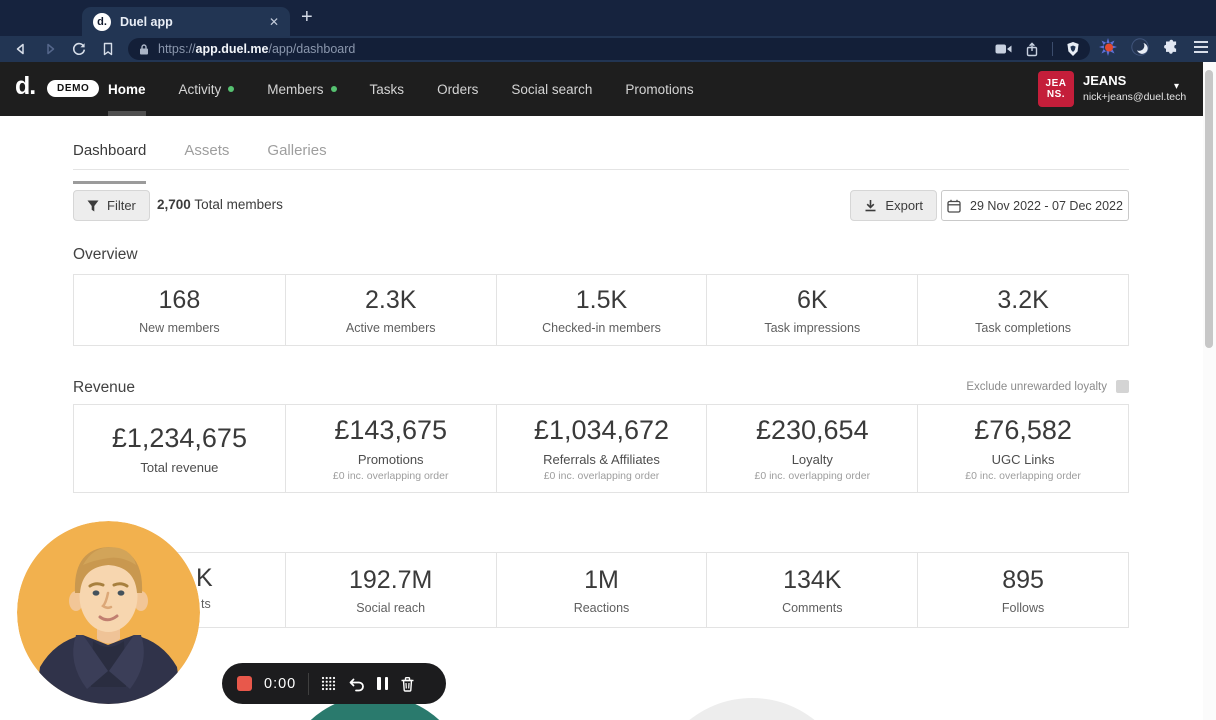 This screenshot has width=1216, height=720. Describe the element at coordinates (186, 21) in the screenshot. I see `browser-tab: d. Duel app ✕` at that location.